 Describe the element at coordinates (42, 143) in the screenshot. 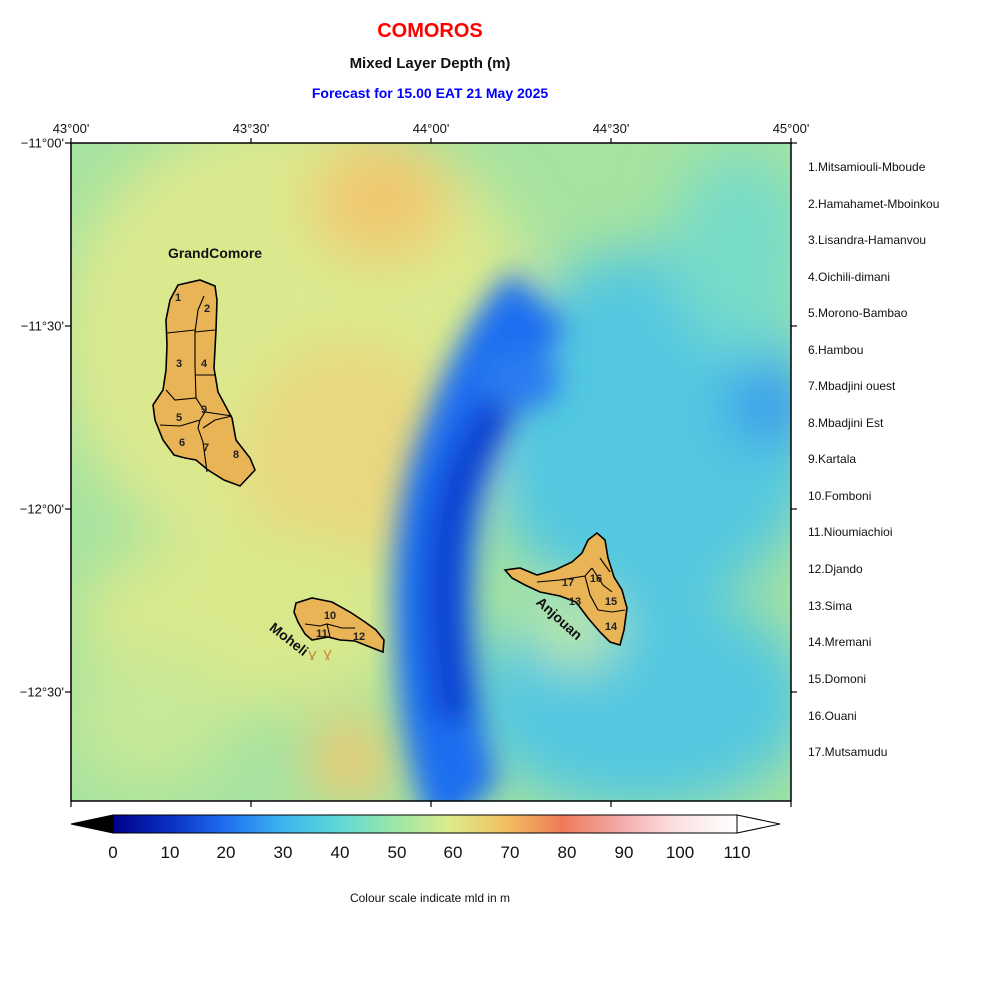

I see `lat-label-1: −11°00'` at that location.